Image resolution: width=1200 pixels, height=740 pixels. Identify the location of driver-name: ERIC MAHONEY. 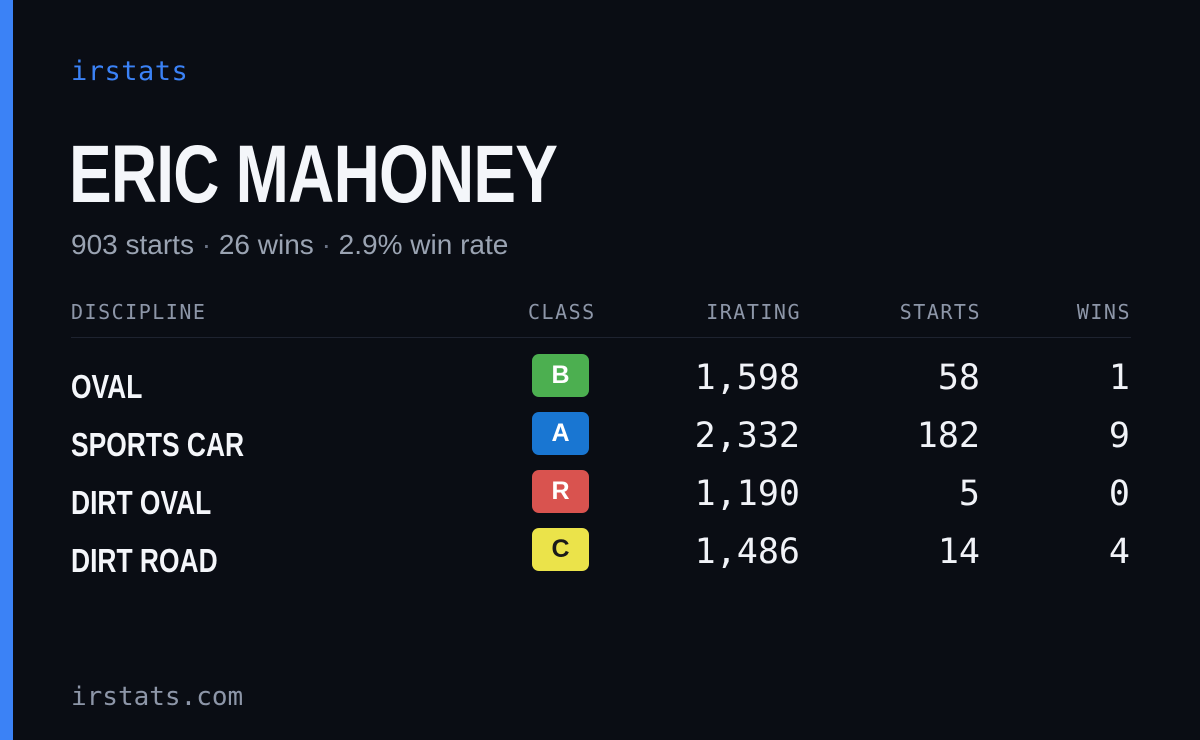
(313, 174).